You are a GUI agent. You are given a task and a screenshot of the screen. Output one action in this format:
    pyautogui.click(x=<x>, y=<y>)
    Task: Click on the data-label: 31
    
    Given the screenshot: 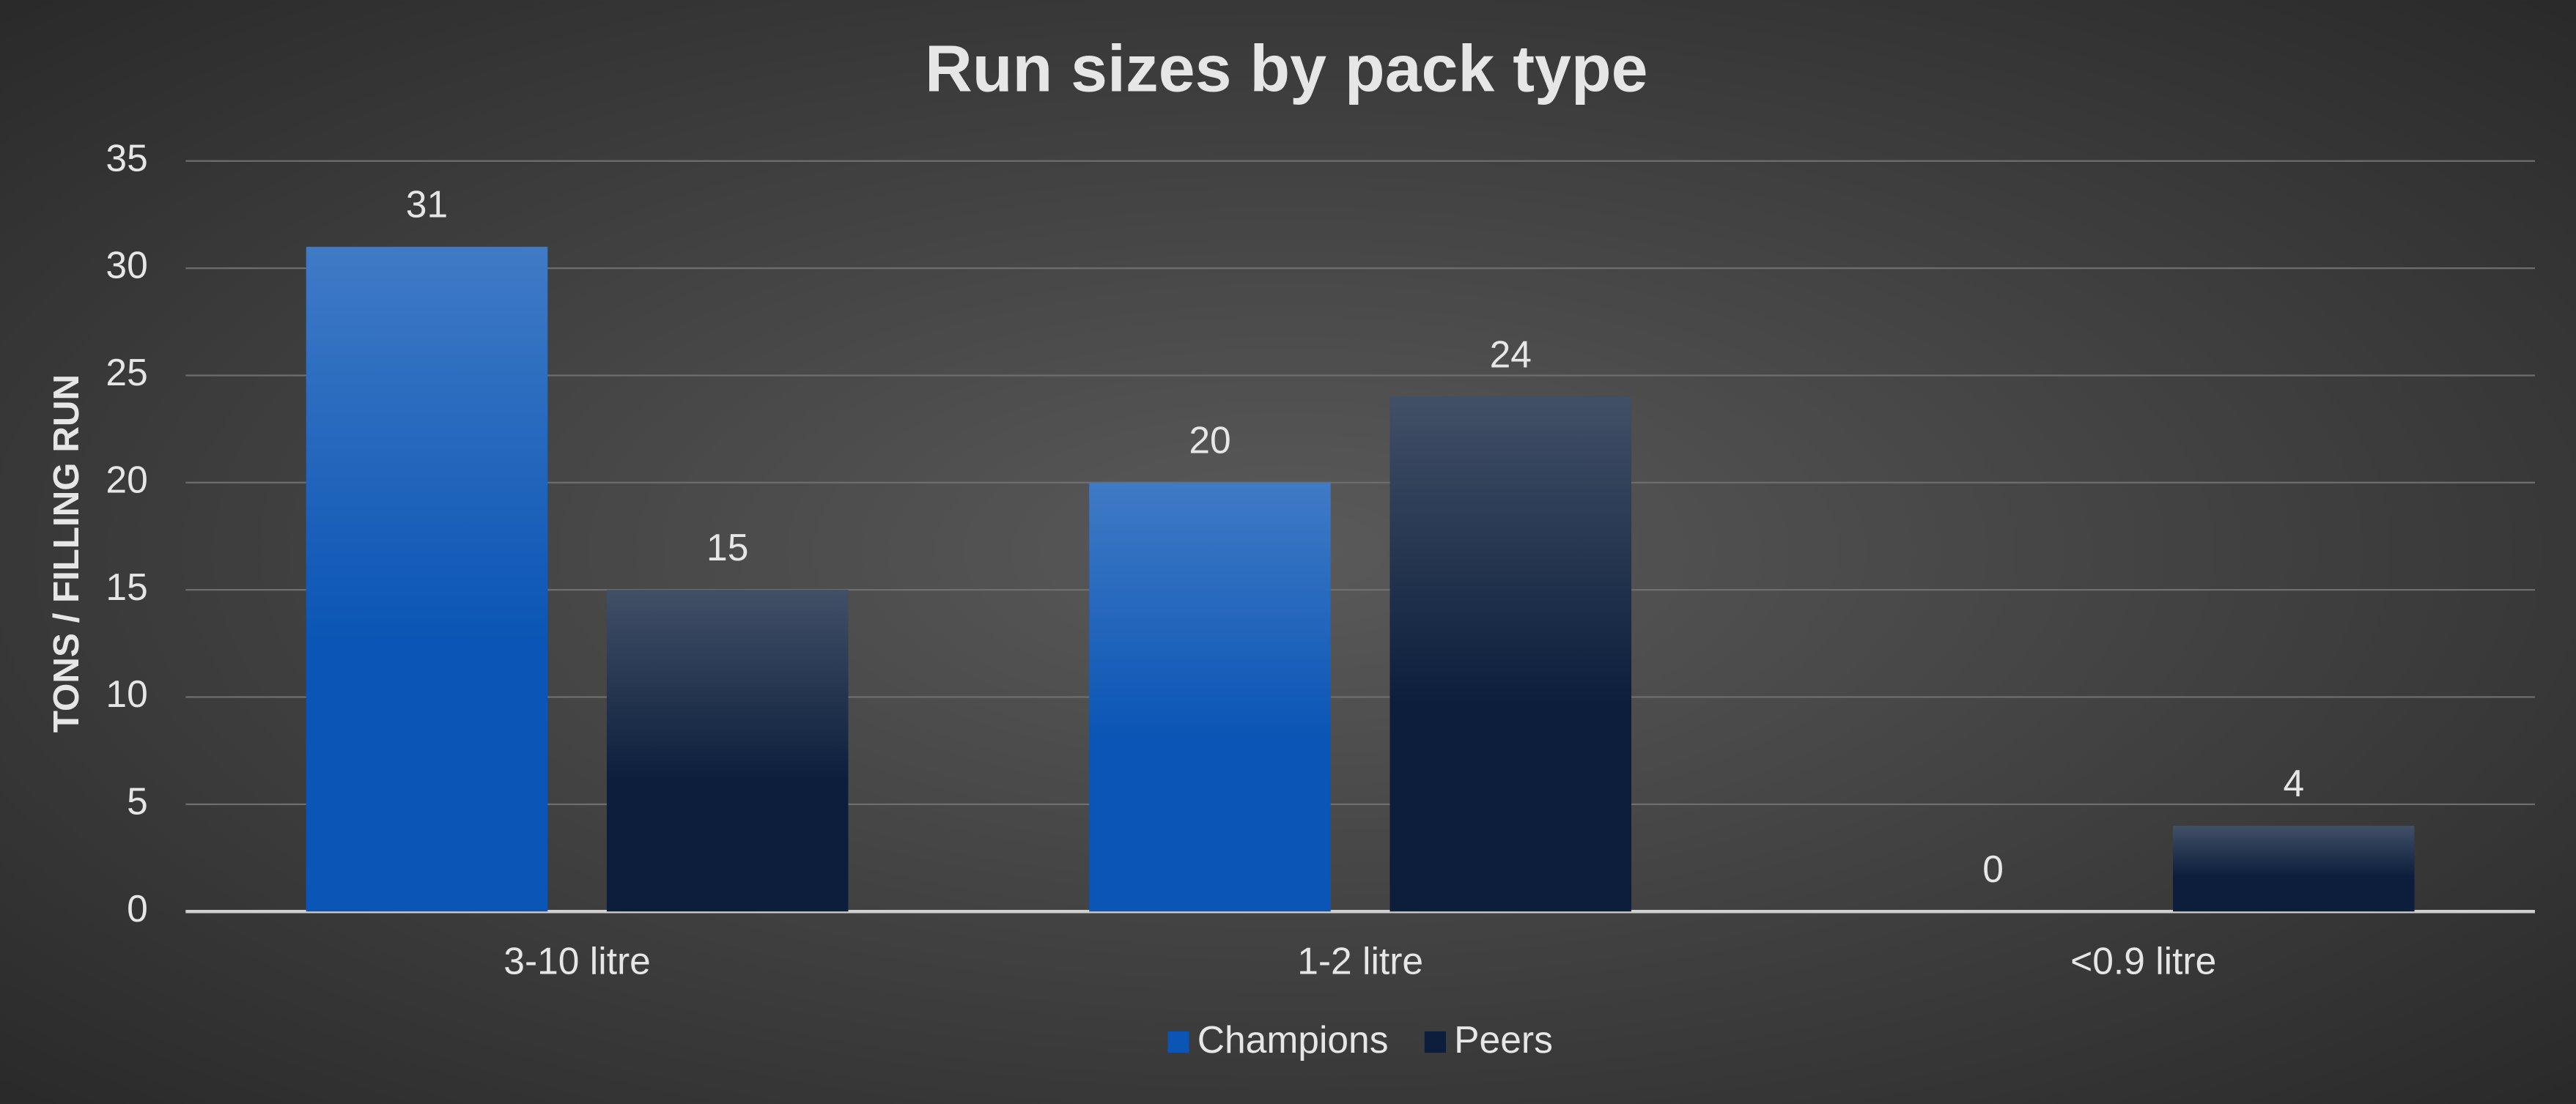 What is the action you would take?
    pyautogui.click(x=427, y=204)
    